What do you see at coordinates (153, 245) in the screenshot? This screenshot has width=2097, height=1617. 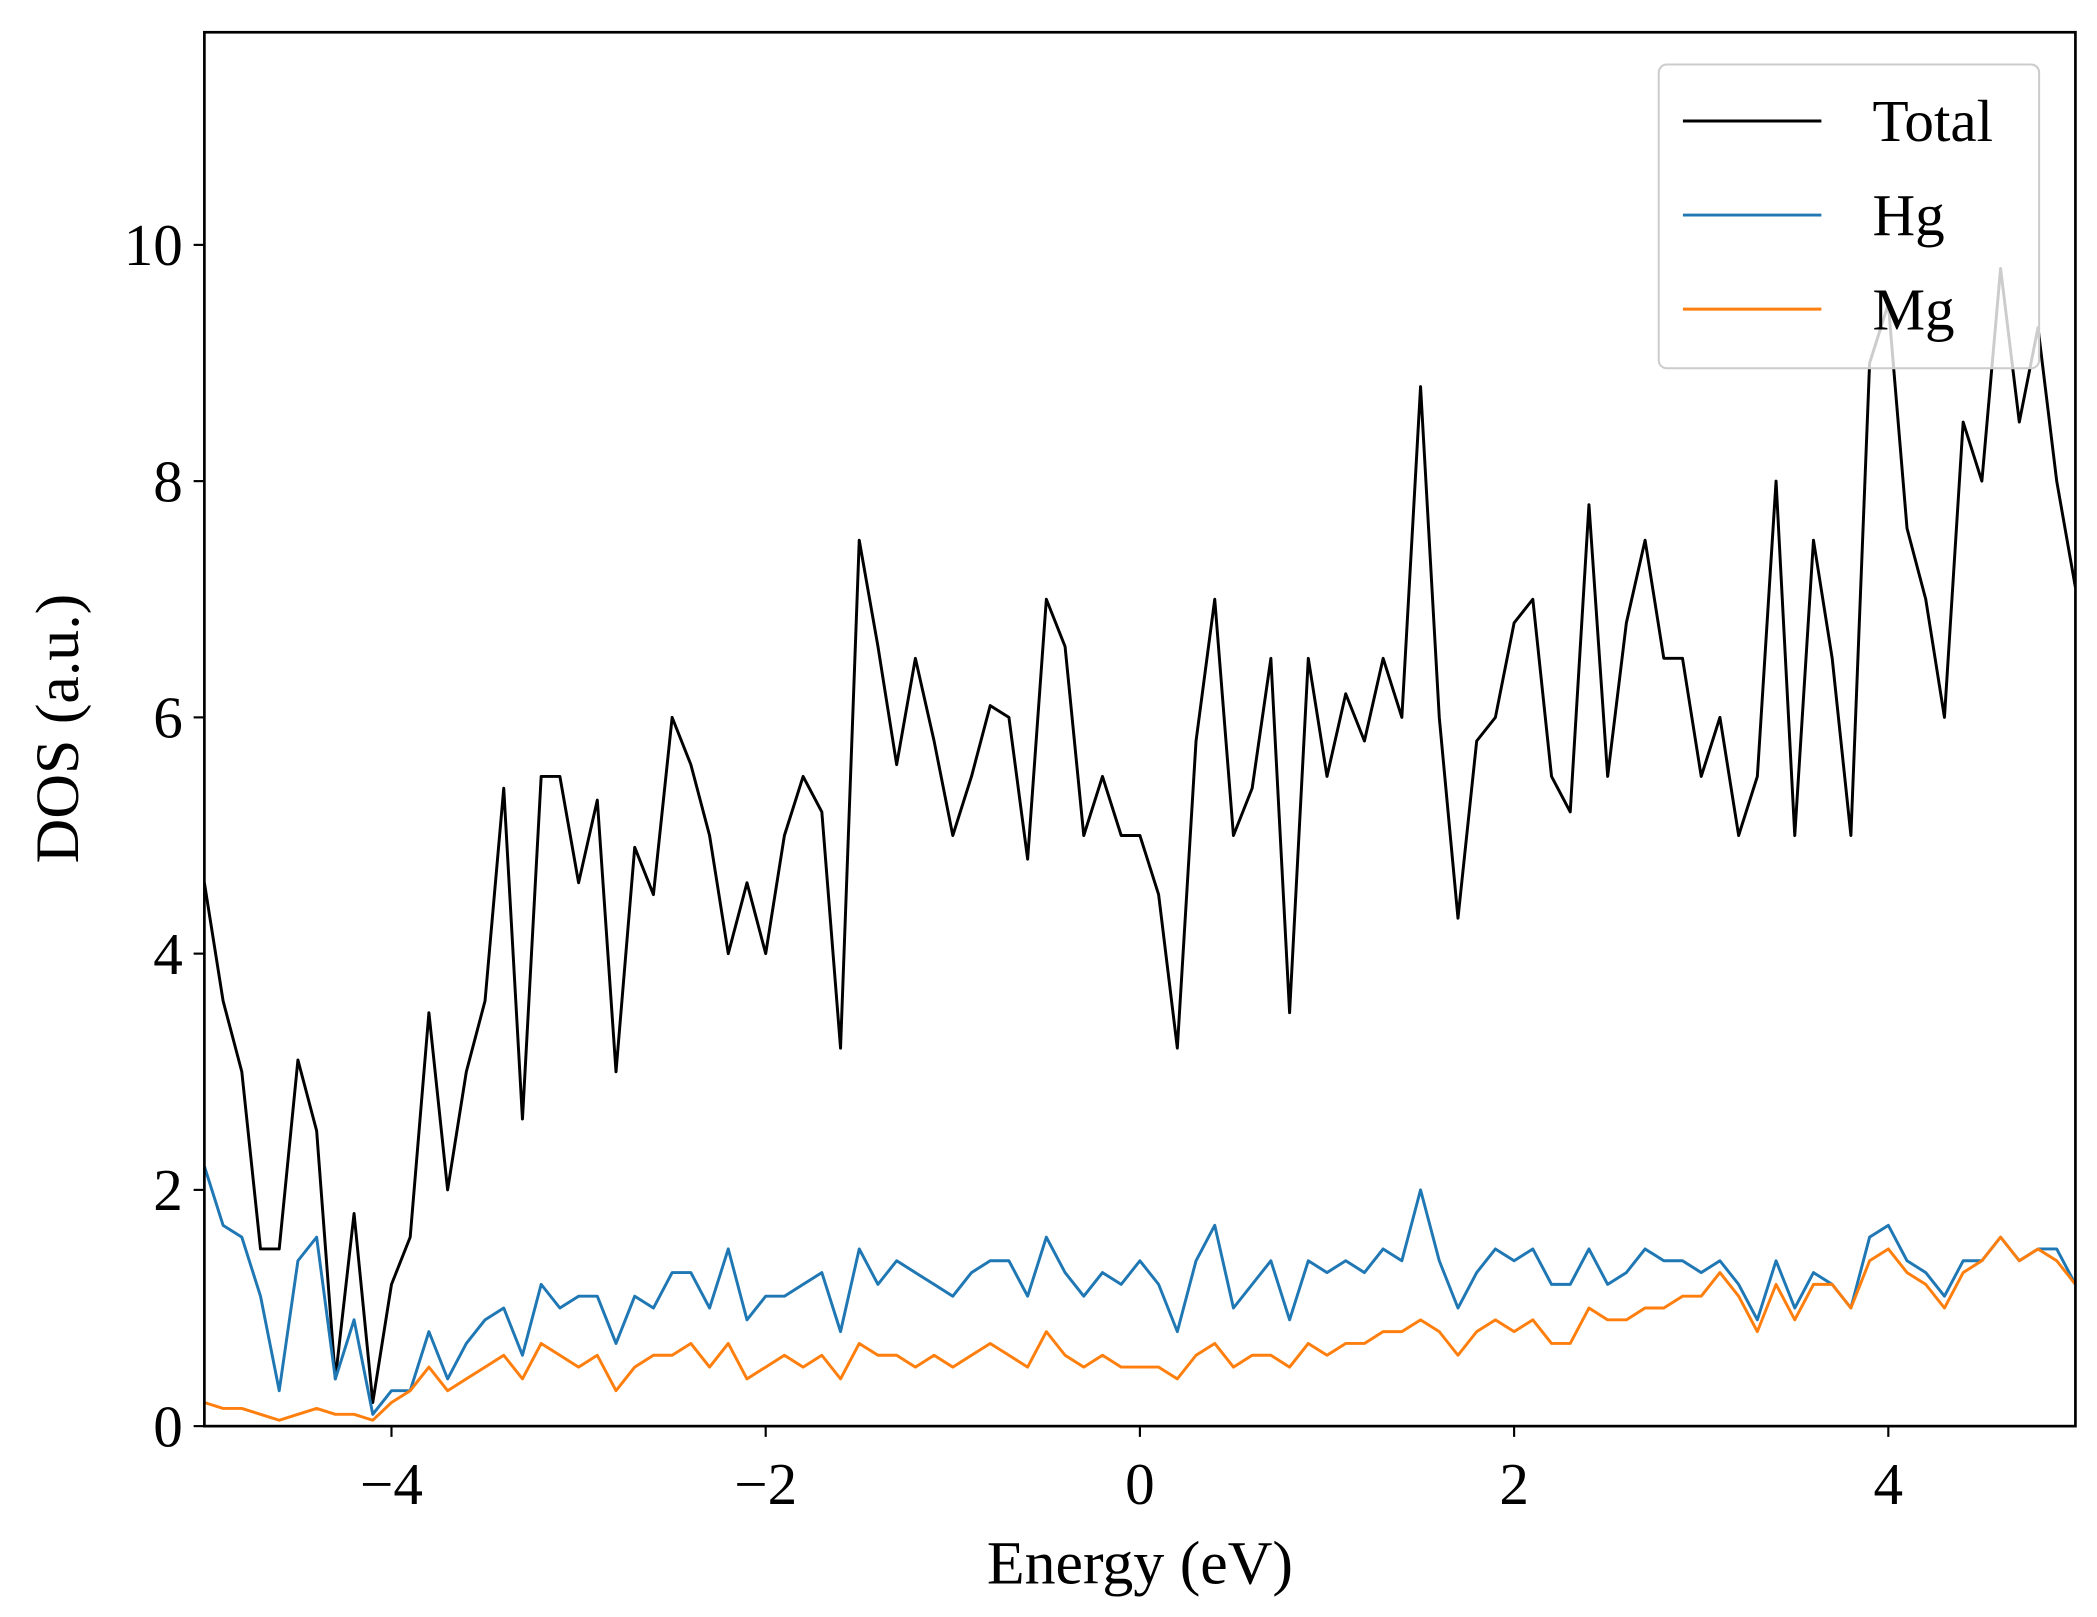 I see `y-tick-label: 10` at bounding box center [153, 245].